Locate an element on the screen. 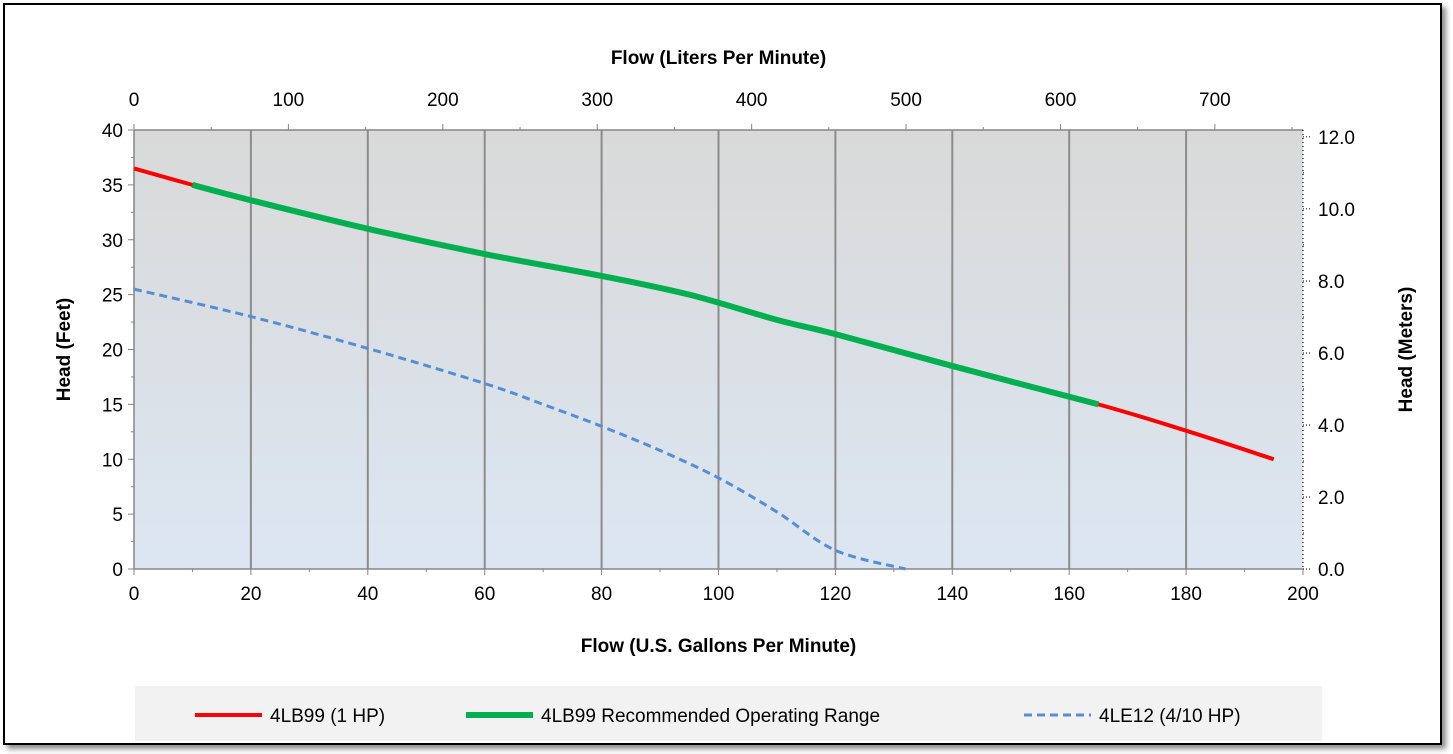  y-right-tick-label: 8.0 is located at coordinates (1331, 282).